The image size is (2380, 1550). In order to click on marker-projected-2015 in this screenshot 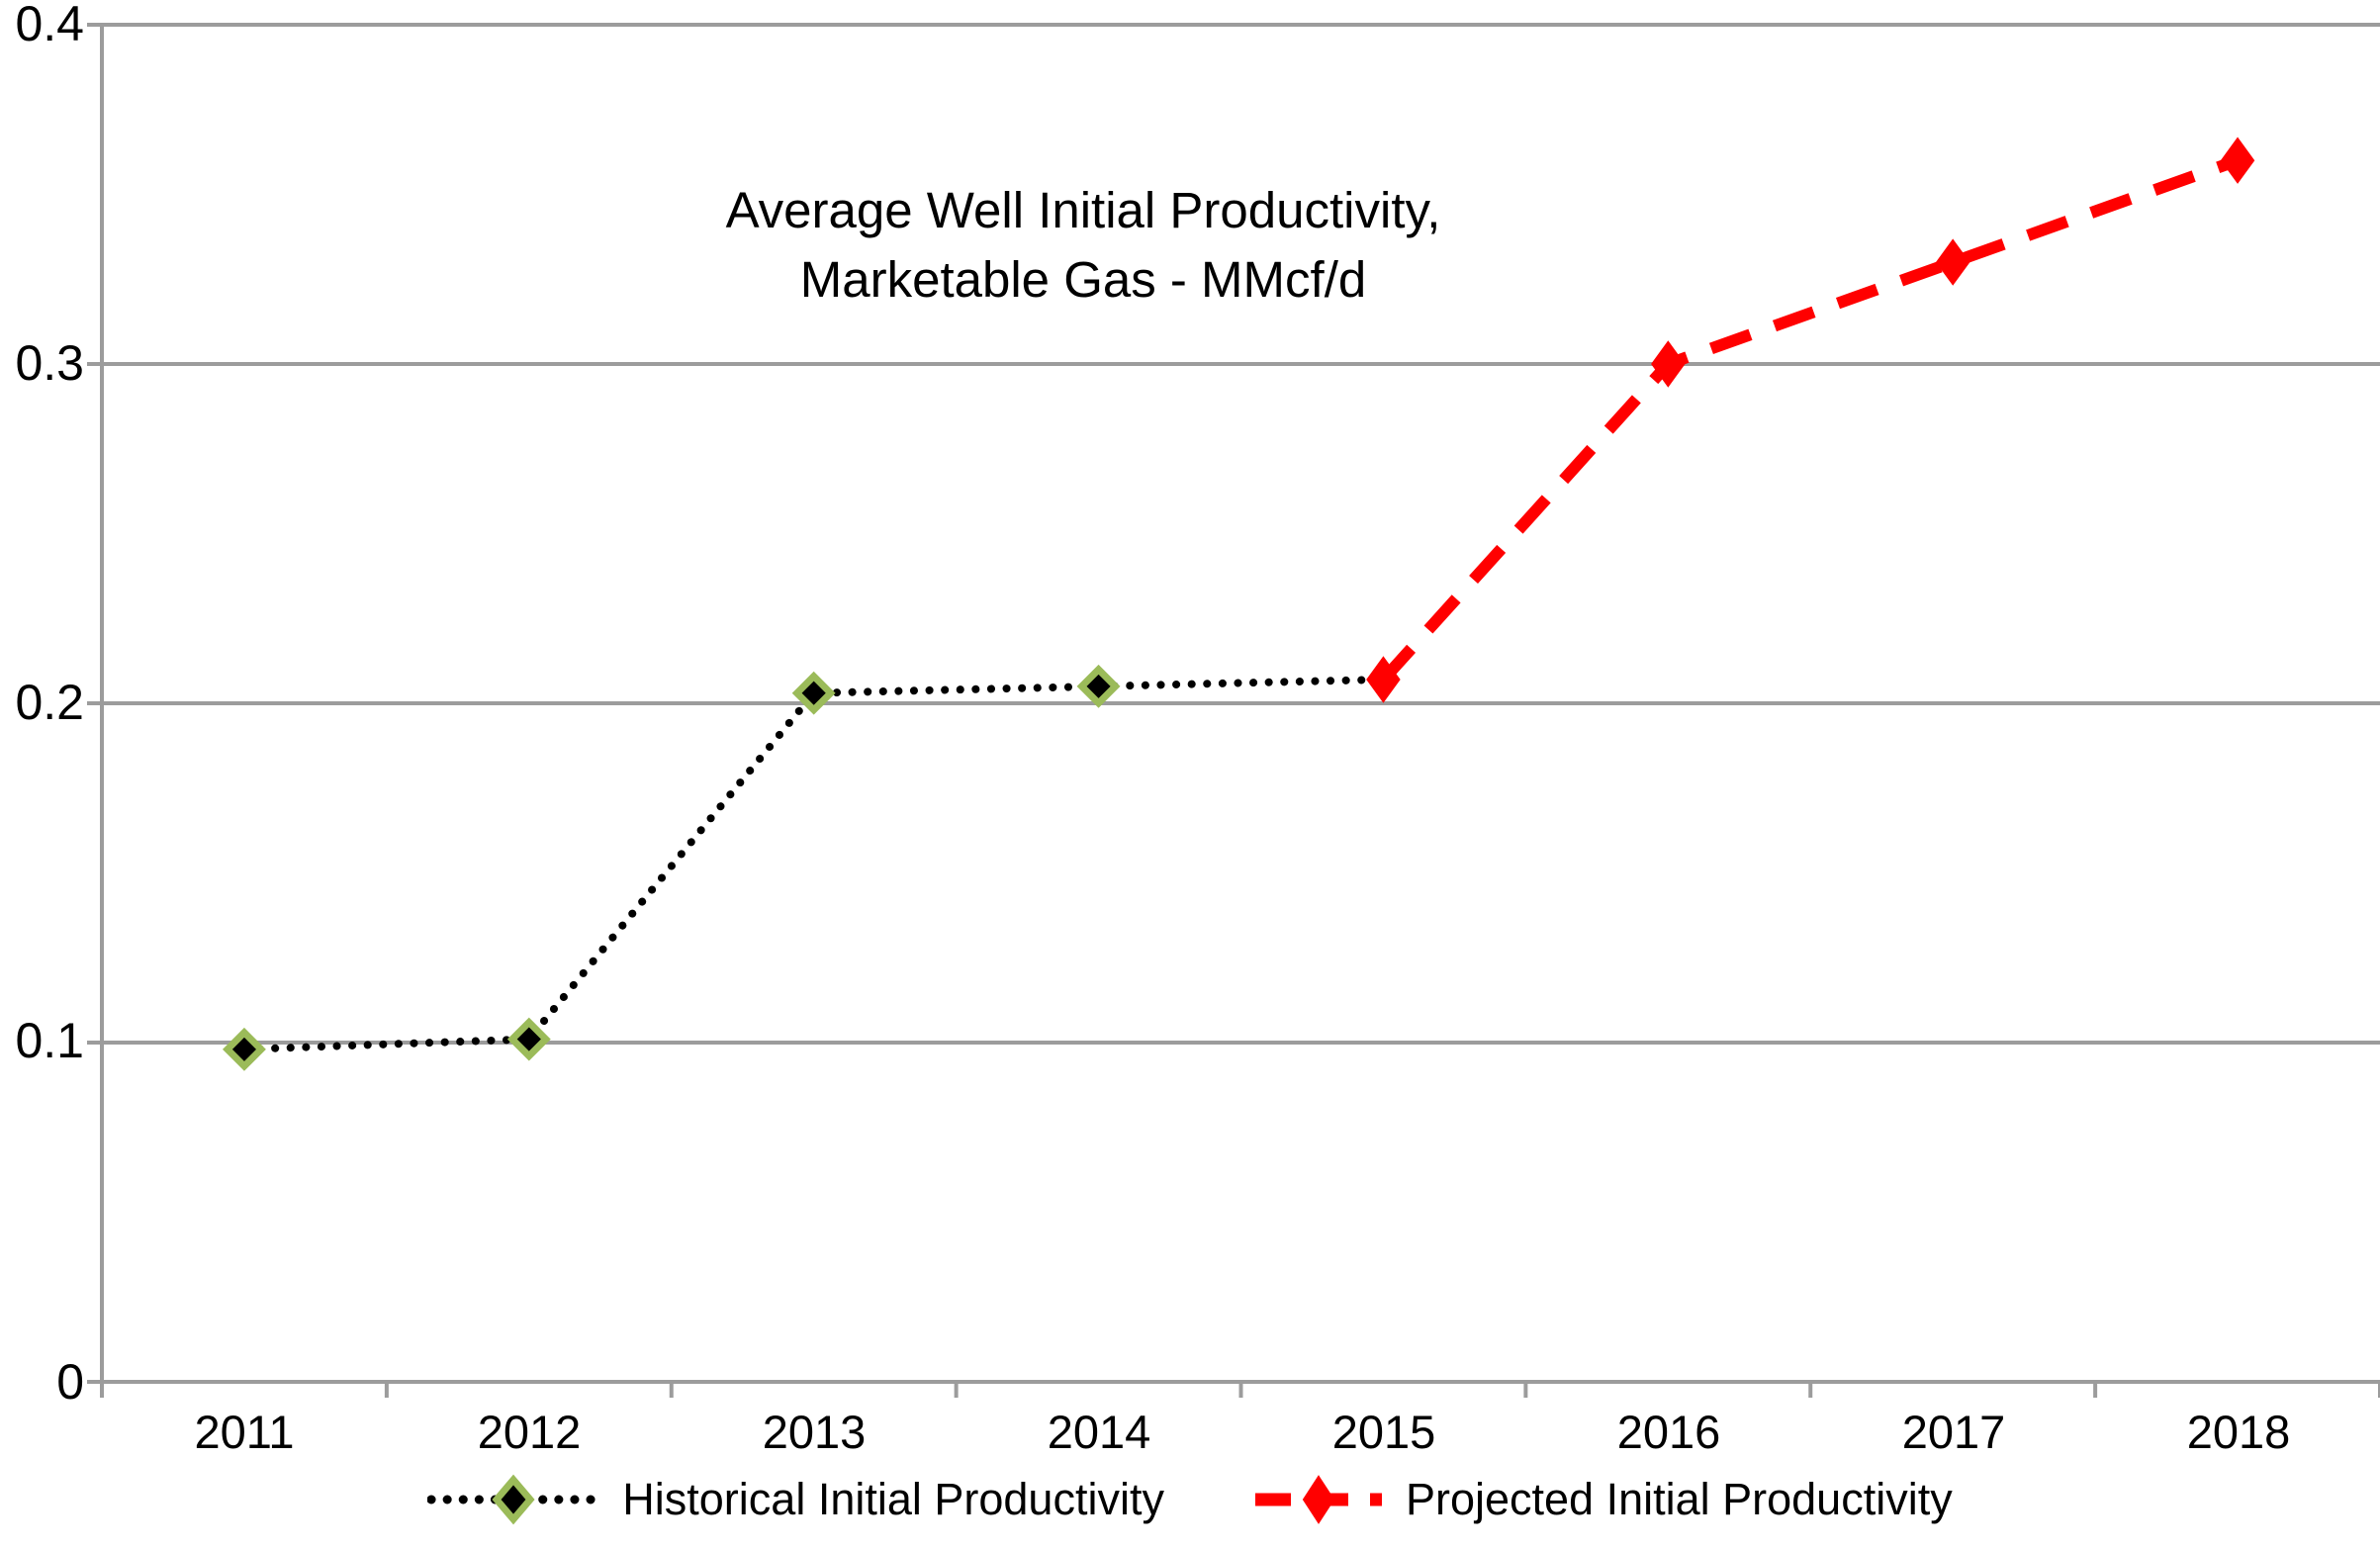, I will do `click(1383, 680)`.